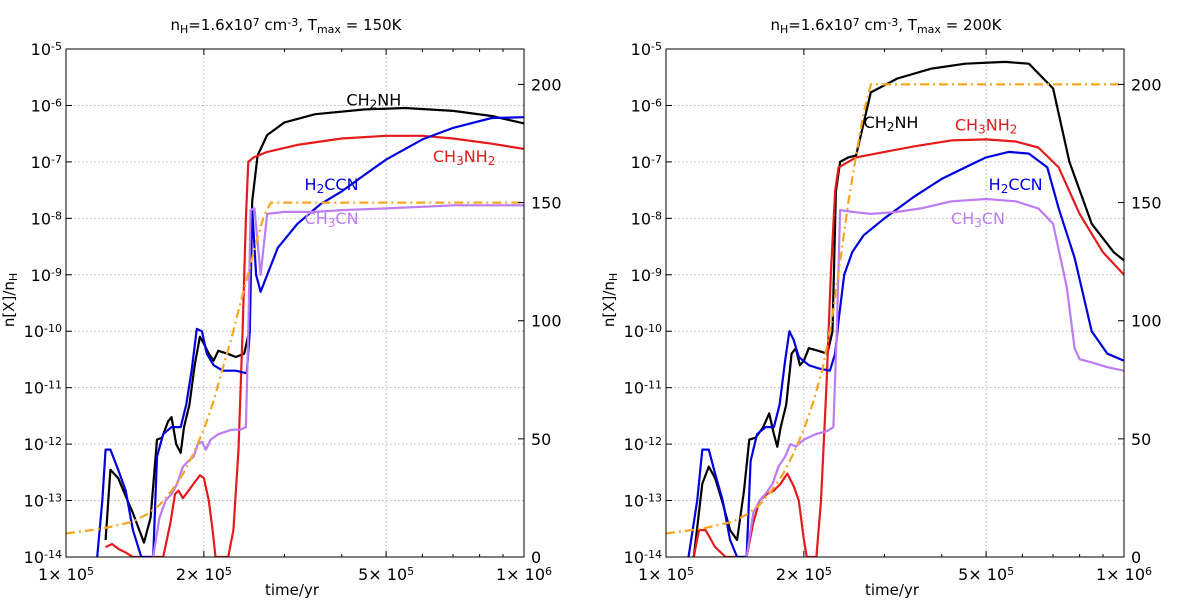  I want to click on chart-title: nH=1.6x107 cm-3, Tmax = 200K, so click(886, 26).